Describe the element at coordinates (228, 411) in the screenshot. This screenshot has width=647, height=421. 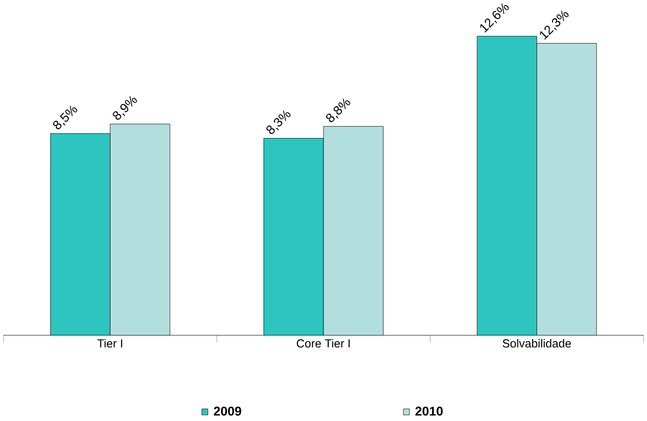
I see `legend-label: 2009` at that location.